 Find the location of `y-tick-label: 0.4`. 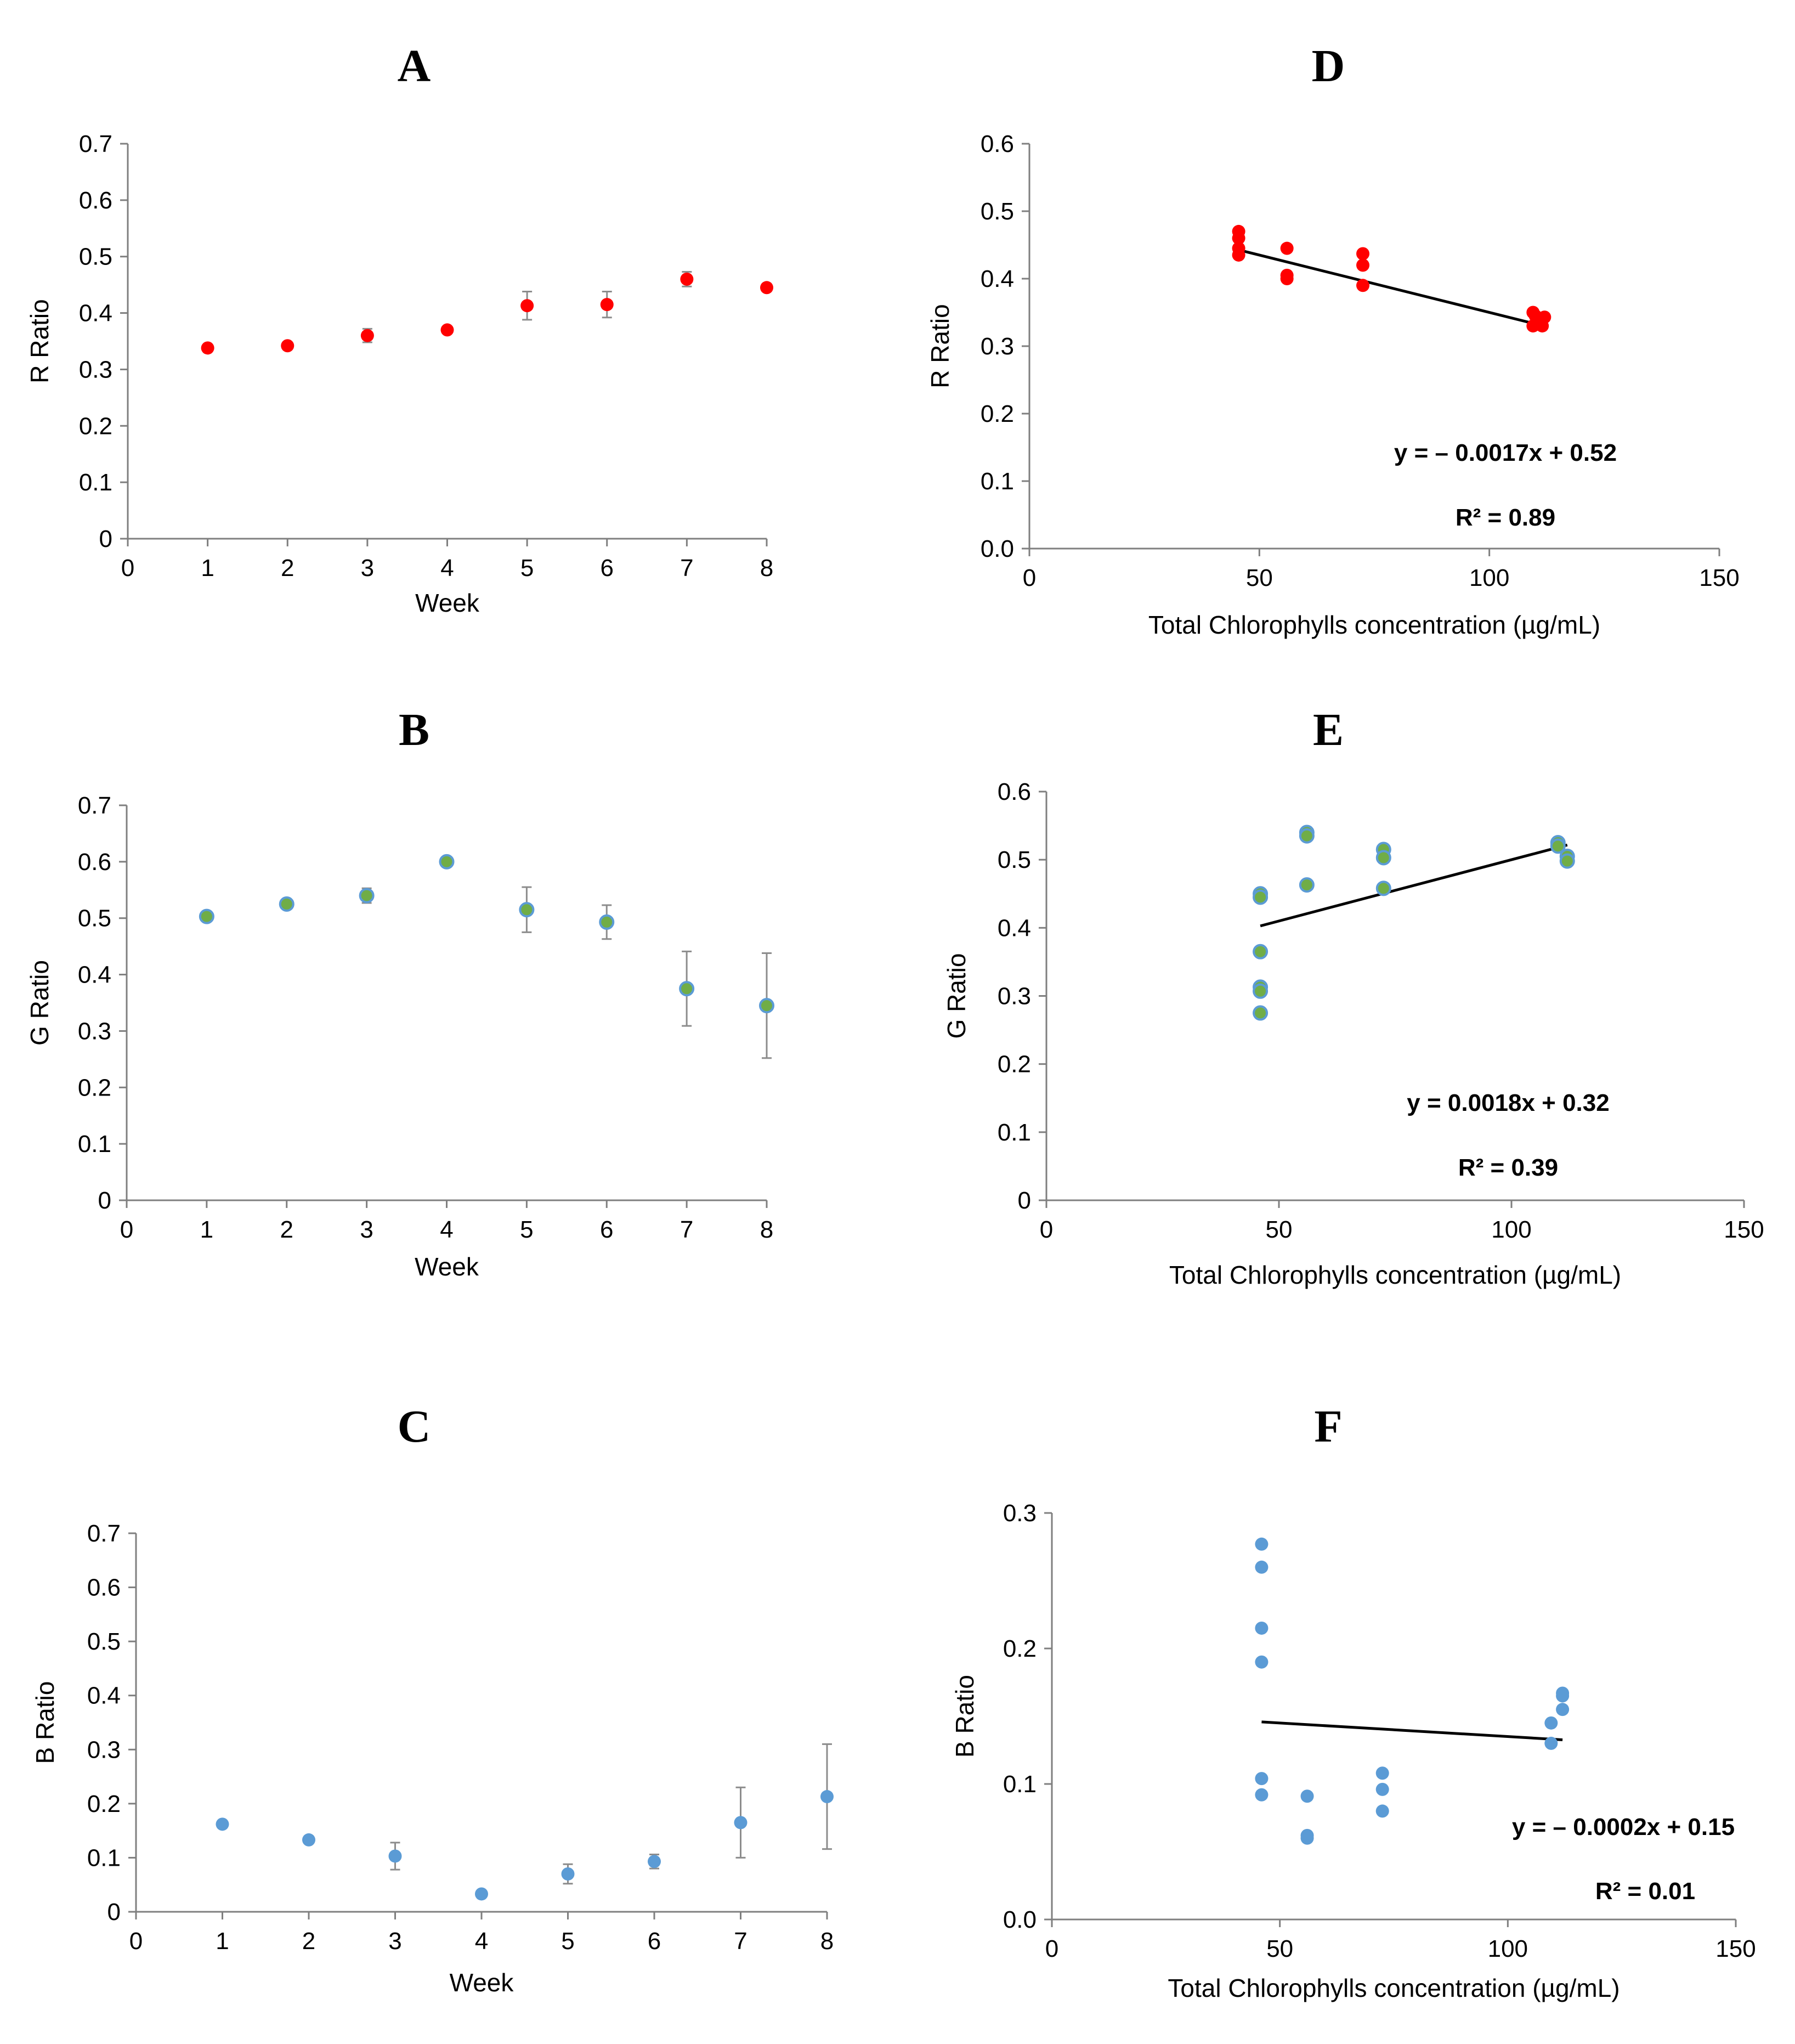

y-tick-label: 0.4 is located at coordinates (95, 313).